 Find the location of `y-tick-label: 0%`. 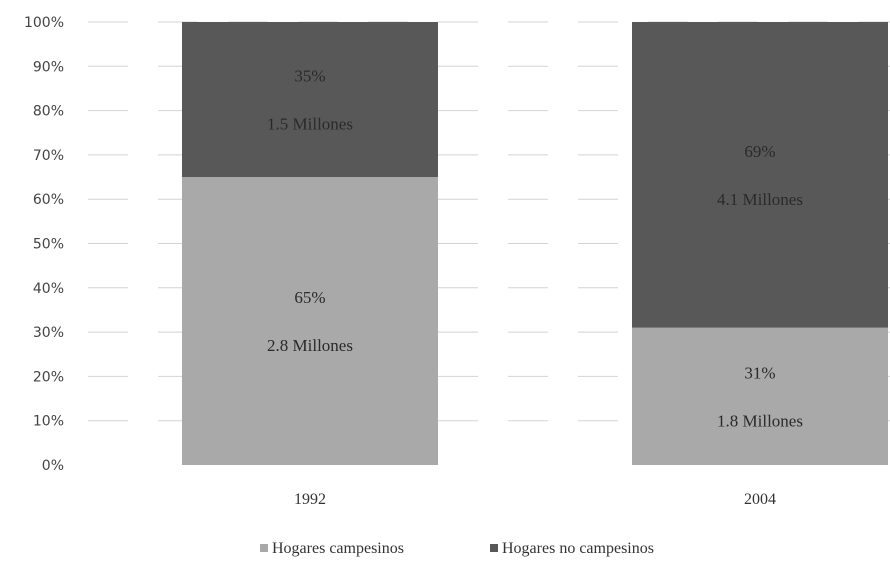

y-tick-label: 0% is located at coordinates (53, 466).